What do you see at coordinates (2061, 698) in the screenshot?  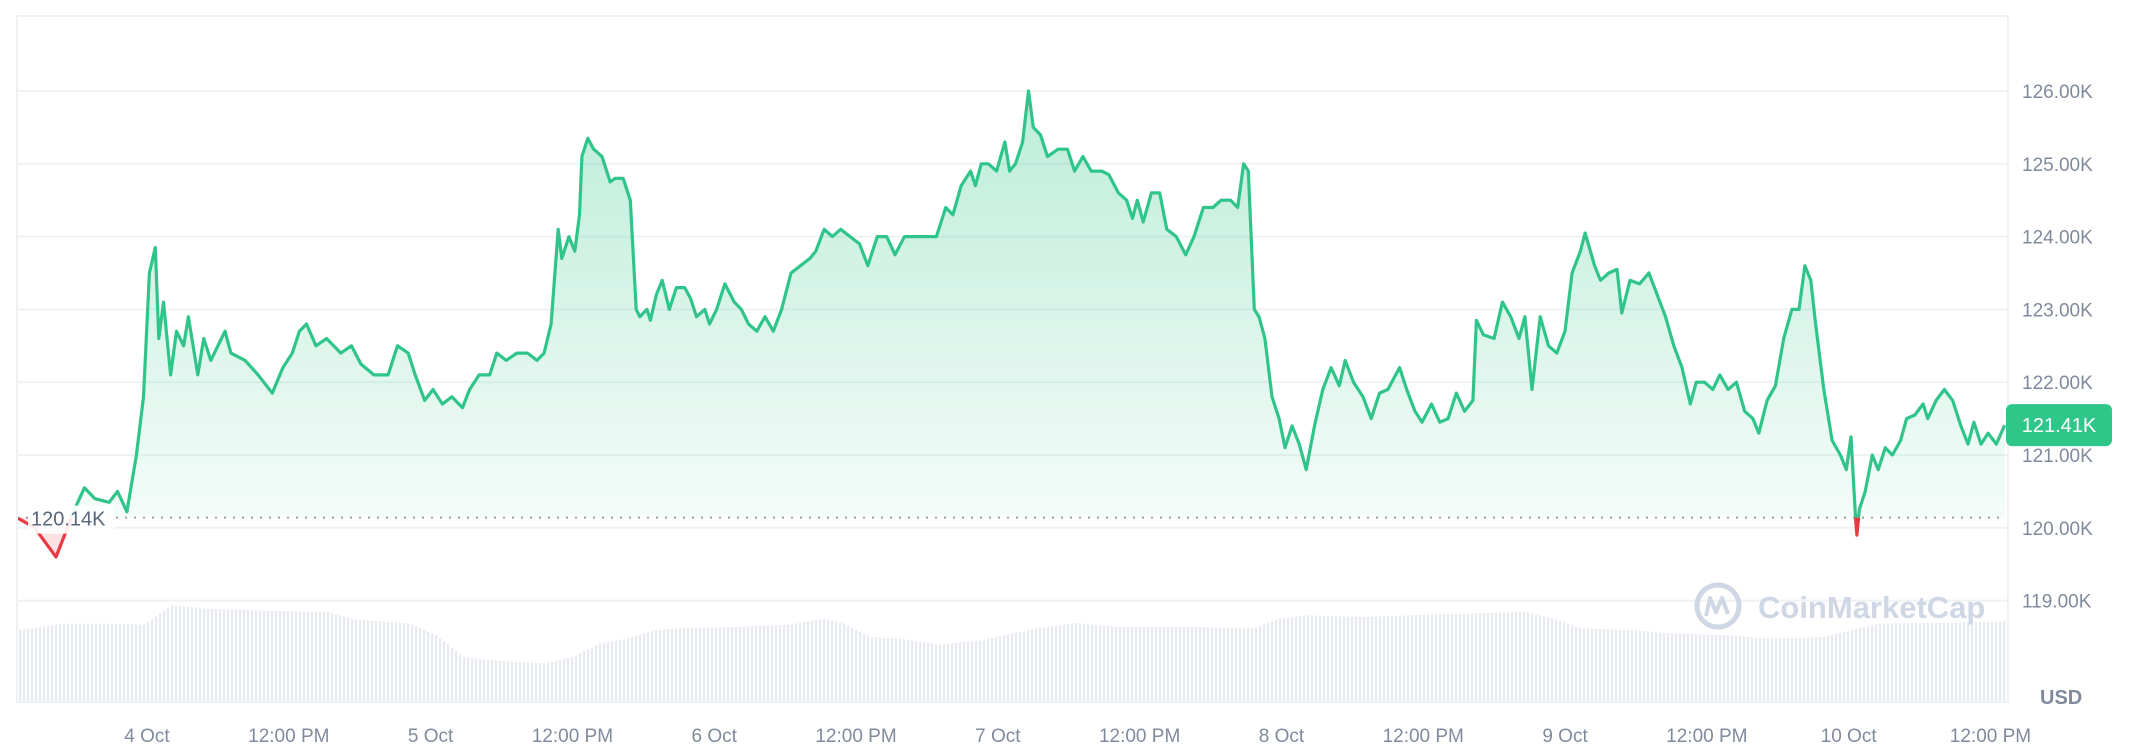 I see `currency-unit: USD` at bounding box center [2061, 698].